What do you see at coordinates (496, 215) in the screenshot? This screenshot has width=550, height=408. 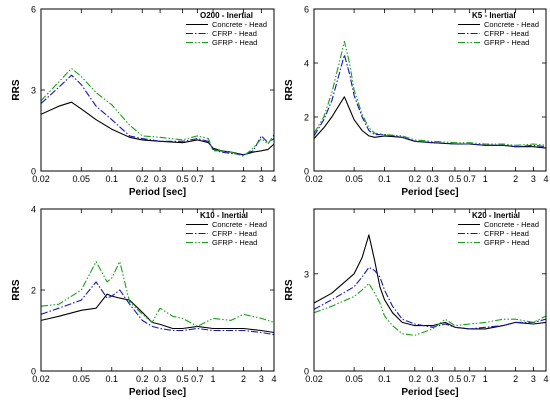 I see `chart-title: K20 - Inertial` at bounding box center [496, 215].